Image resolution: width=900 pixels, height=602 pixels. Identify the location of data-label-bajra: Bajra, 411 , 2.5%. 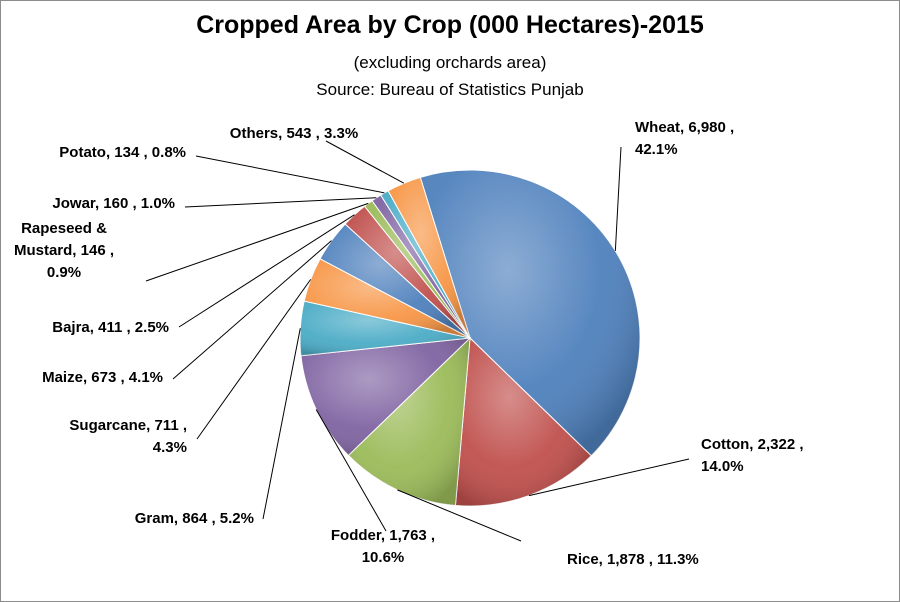
(110, 327).